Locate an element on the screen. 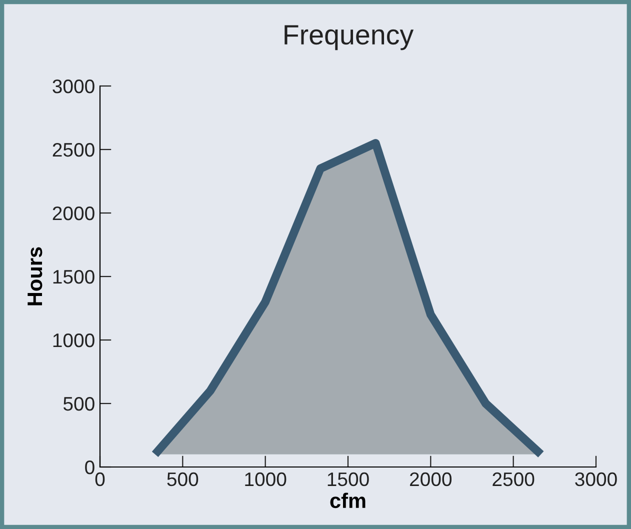  x-tick-label: 2500 is located at coordinates (513, 479).